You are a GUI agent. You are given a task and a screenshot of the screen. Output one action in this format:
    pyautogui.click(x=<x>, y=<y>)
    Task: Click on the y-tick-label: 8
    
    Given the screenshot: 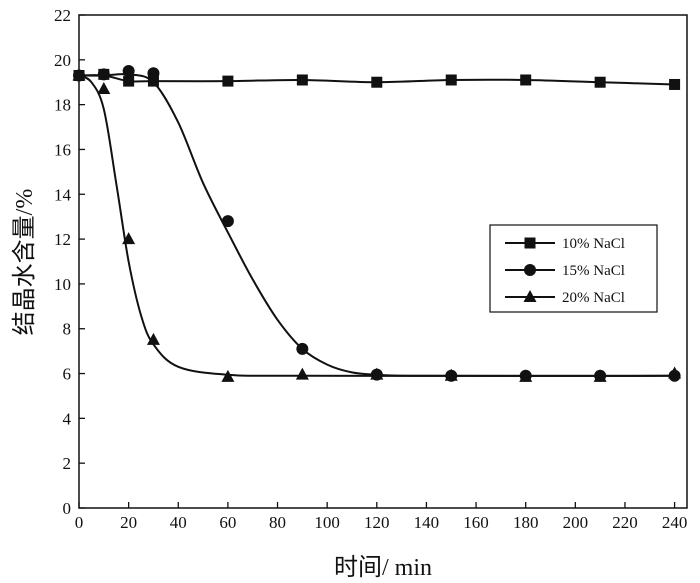 What is the action you would take?
    pyautogui.click(x=67, y=329)
    